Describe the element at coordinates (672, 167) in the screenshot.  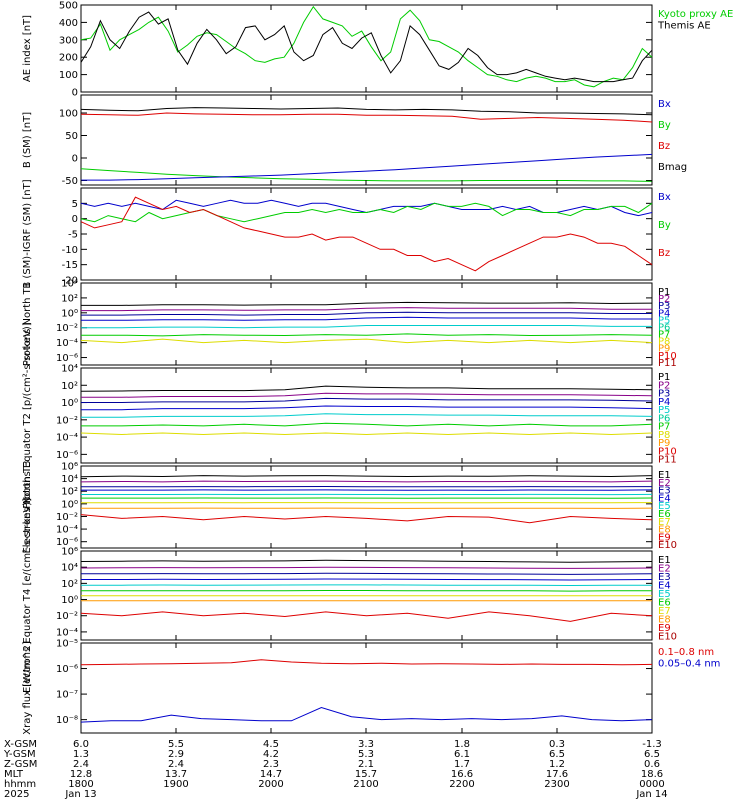
I see `legend-entry: Bmag` at that location.